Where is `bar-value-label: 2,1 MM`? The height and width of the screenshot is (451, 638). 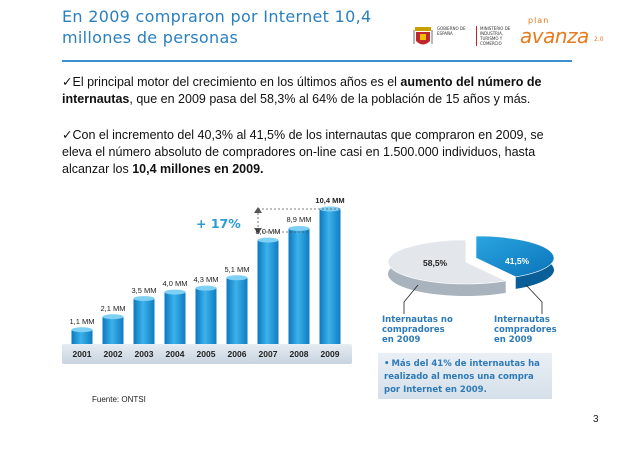
bar-value-label: 2,1 MM is located at coordinates (113, 308).